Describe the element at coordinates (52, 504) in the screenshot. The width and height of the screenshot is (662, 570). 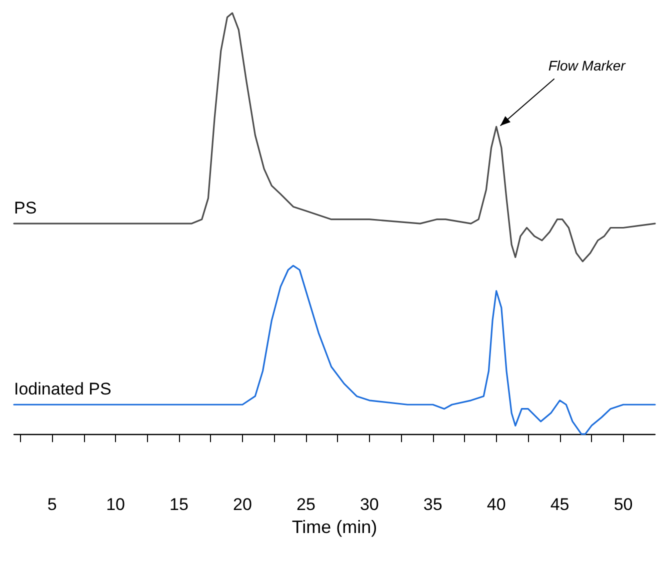
I see `x-tick-label: 5` at that location.